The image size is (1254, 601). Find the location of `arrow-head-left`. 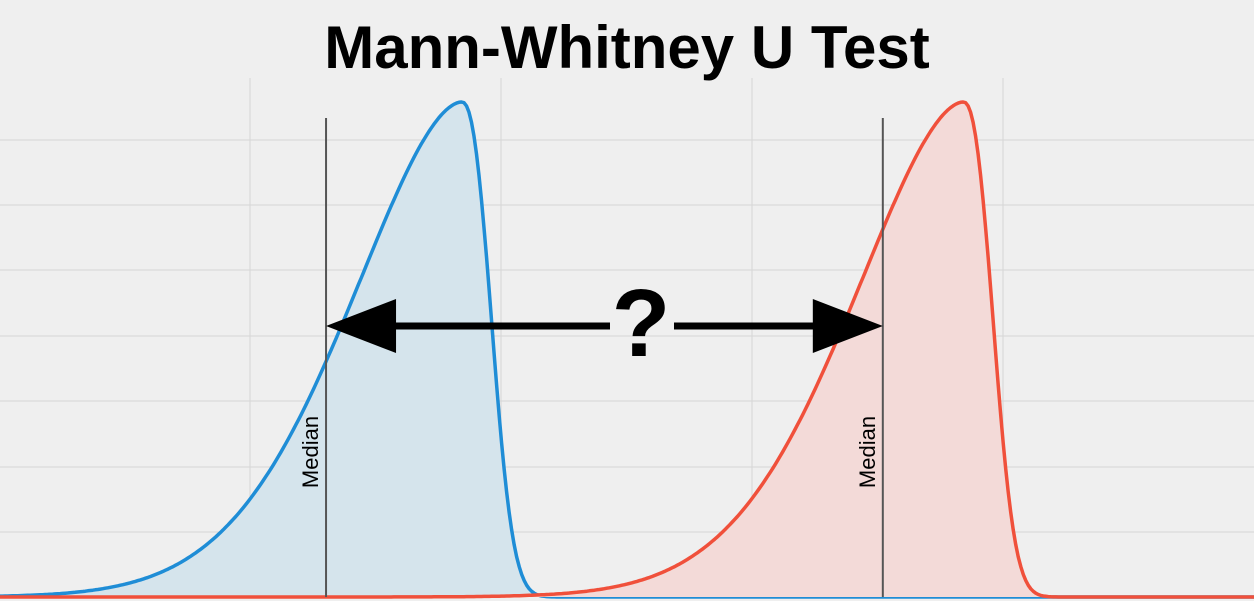

arrow-head-left is located at coordinates (361, 326).